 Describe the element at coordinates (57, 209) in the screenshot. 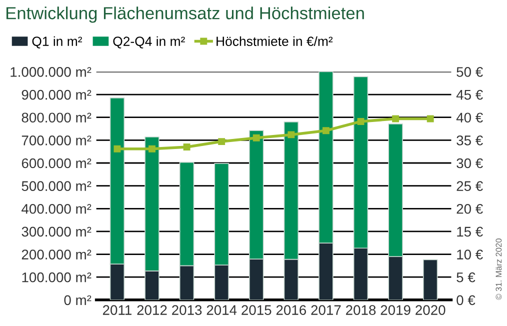

I see `y-tick-label: 400.000 m²` at that location.